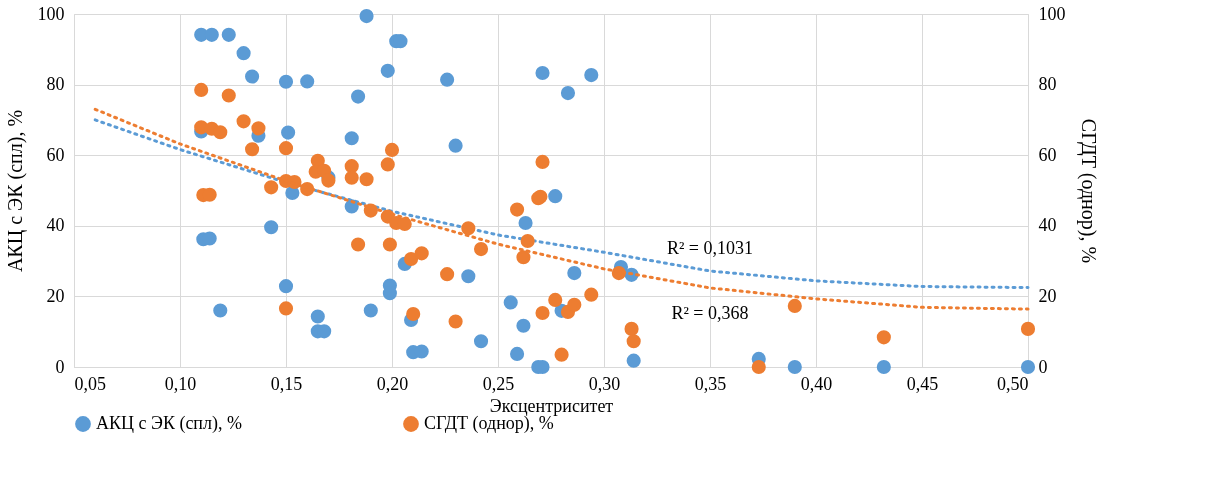  What do you see at coordinates (1043, 366) in the screenshot?
I see `y2-tick-label: 0` at bounding box center [1043, 366].